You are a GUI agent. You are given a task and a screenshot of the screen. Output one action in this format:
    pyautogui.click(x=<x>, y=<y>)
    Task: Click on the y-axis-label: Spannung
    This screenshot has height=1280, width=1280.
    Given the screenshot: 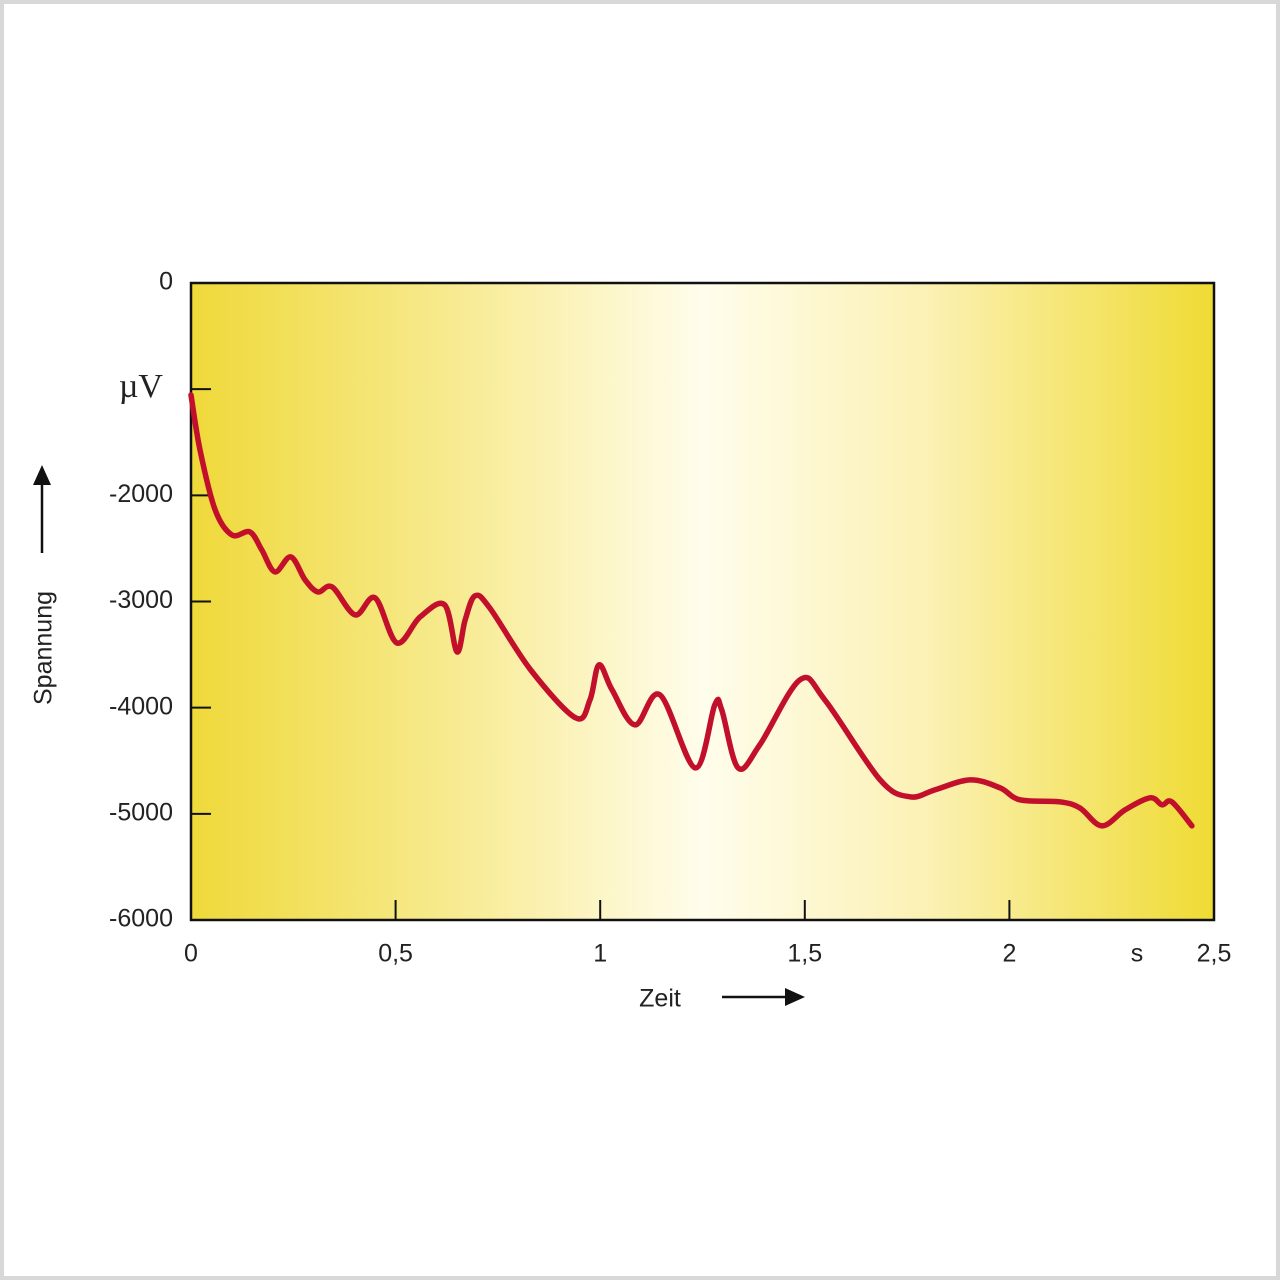 What is the action you would take?
    pyautogui.click(x=44, y=648)
    